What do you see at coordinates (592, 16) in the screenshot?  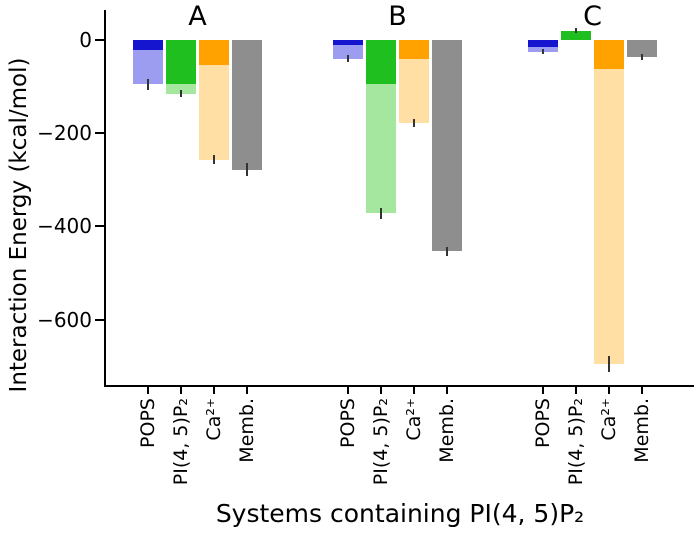 I see `group-label: C` at bounding box center [592, 16].